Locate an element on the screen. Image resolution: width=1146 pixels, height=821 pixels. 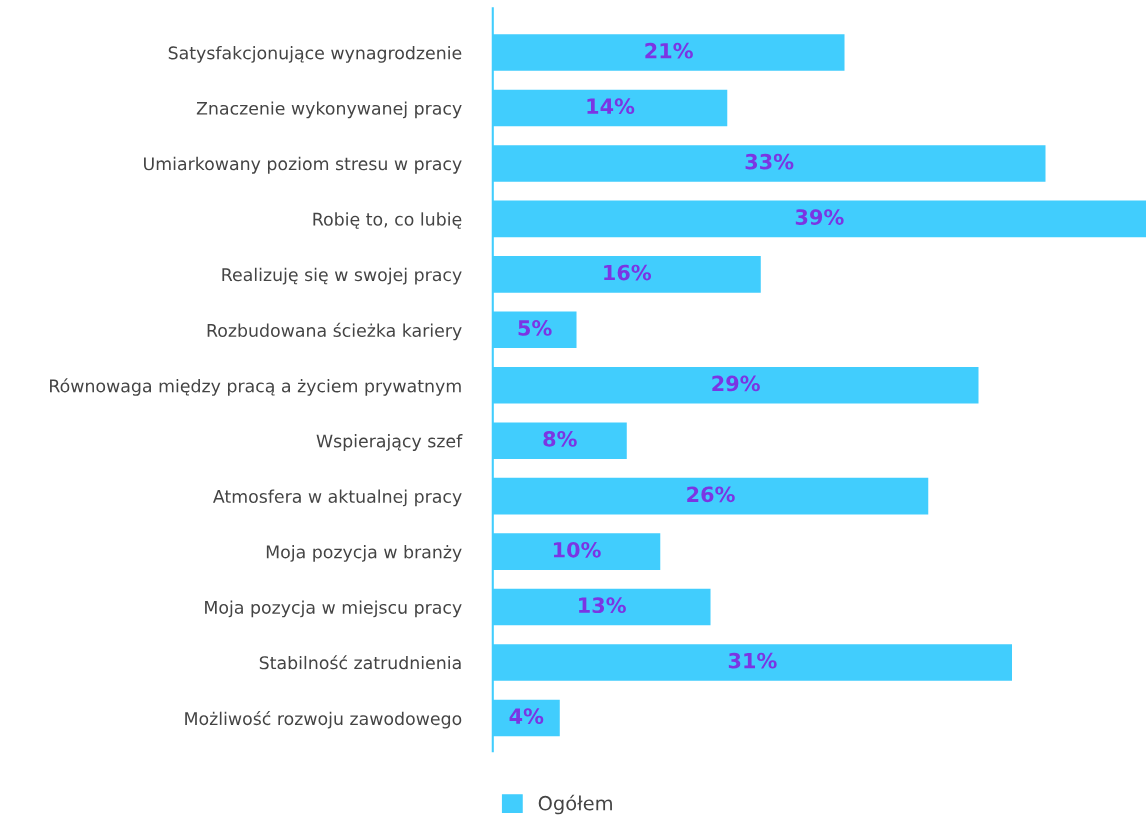
y-tick-label: Znaczenie wykonywanej pracy is located at coordinates (329, 110).